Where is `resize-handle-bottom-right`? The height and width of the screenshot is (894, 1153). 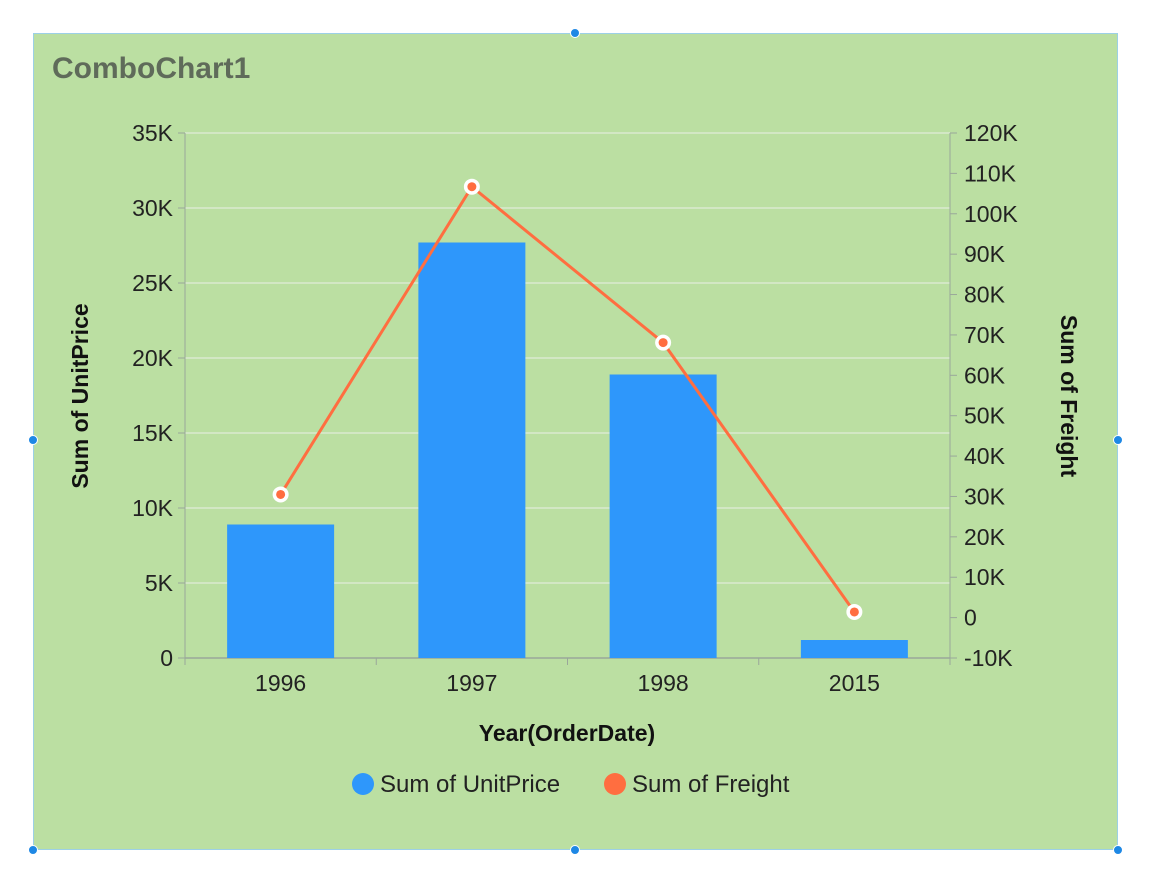 resize-handle-bottom-right is located at coordinates (1118, 850).